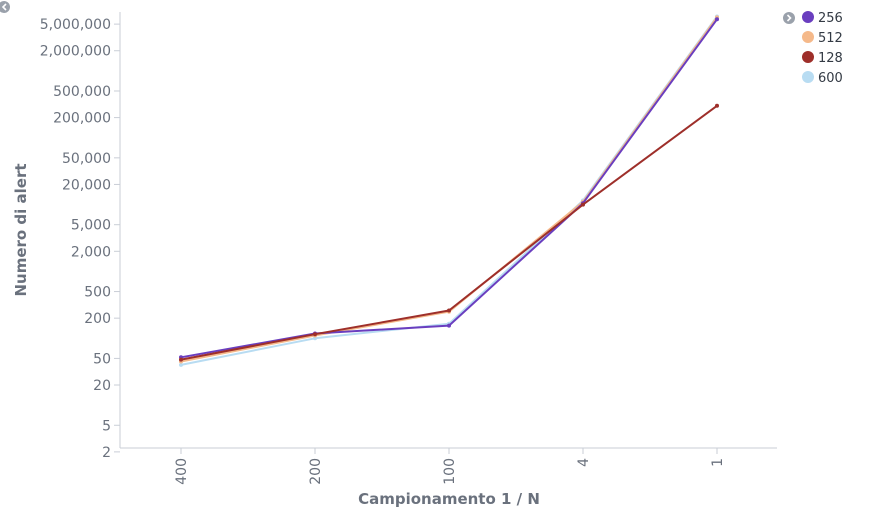 This screenshot has height=511, width=869. Describe the element at coordinates (450, 471) in the screenshot. I see `x-tick-label: 100` at that location.